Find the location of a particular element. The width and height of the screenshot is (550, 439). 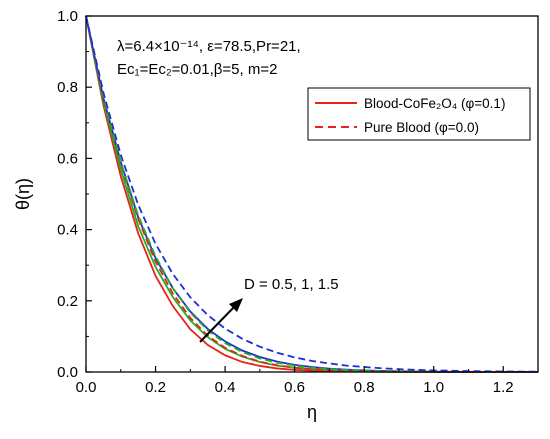

legend-box is located at coordinates (419, 114).